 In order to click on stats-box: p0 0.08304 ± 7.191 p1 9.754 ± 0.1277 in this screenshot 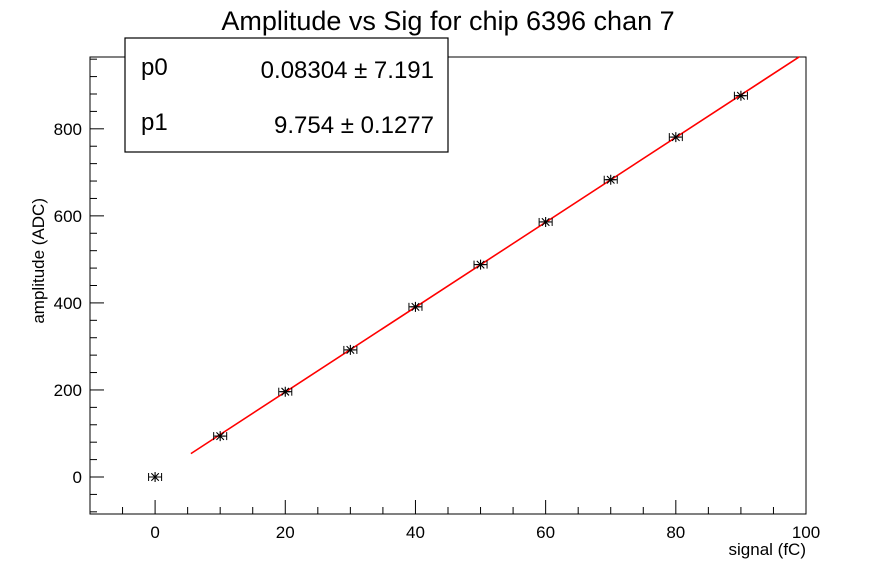, I will do `click(286, 95)`.